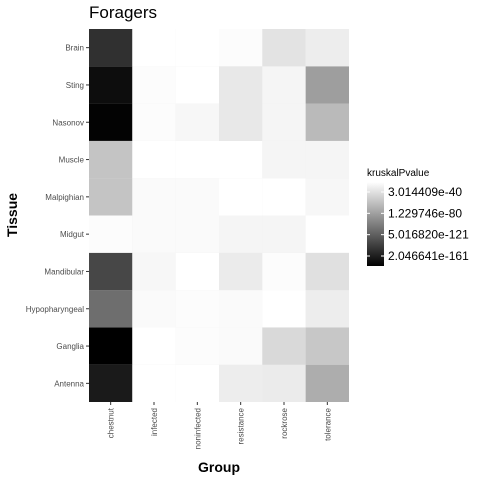 The image size is (480, 480). What do you see at coordinates (327, 423) in the screenshot?
I see `x-tick-label: tolerance` at bounding box center [327, 423].